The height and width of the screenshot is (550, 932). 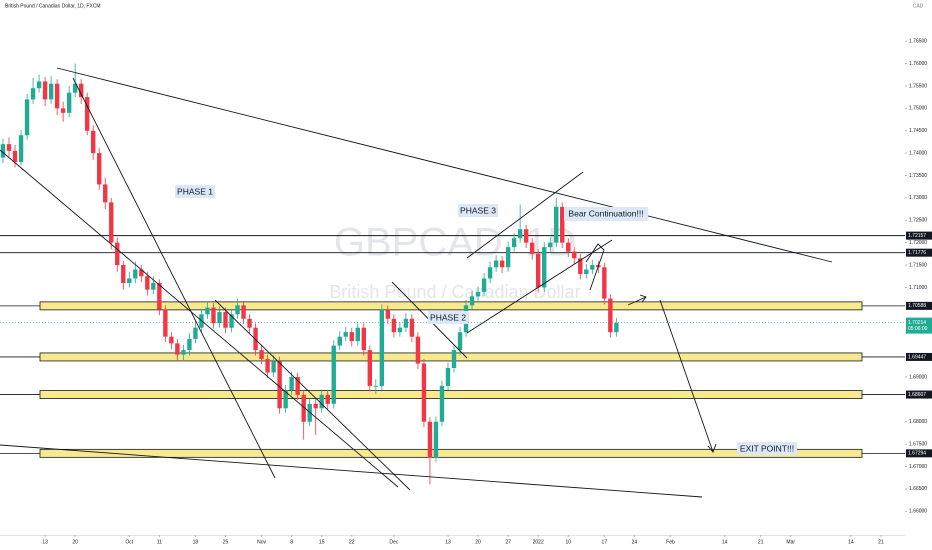 I want to click on x-tick-label: 27, so click(x=508, y=542).